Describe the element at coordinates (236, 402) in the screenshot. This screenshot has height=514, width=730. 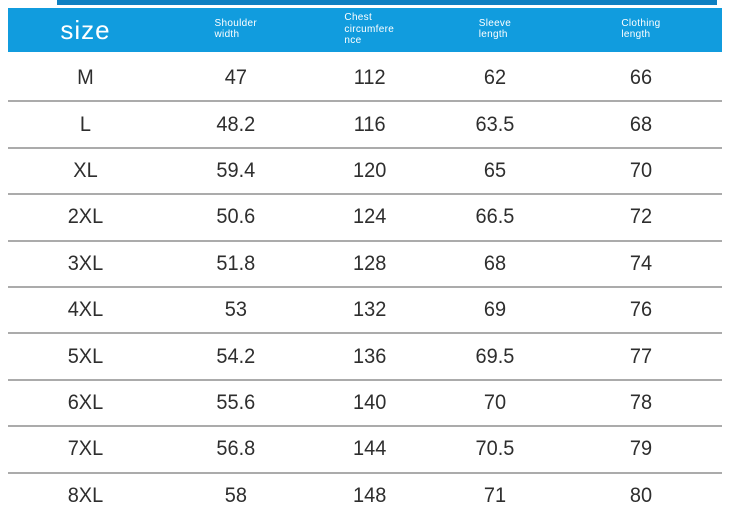
I see `measurement-value: 55.6` at that location.